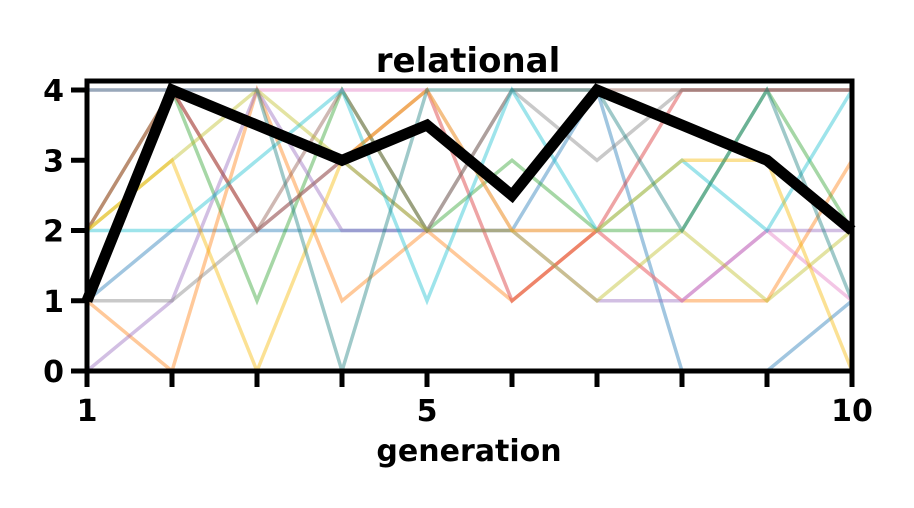  Describe the element at coordinates (852, 411) in the screenshot. I see `x-tick-label: 10` at that location.